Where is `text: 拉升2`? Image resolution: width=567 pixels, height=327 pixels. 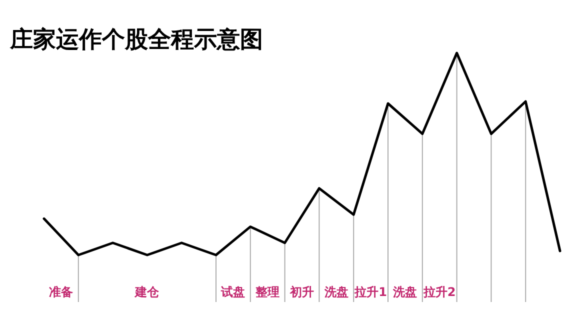 text: 拉升2 is located at coordinates (439, 292).